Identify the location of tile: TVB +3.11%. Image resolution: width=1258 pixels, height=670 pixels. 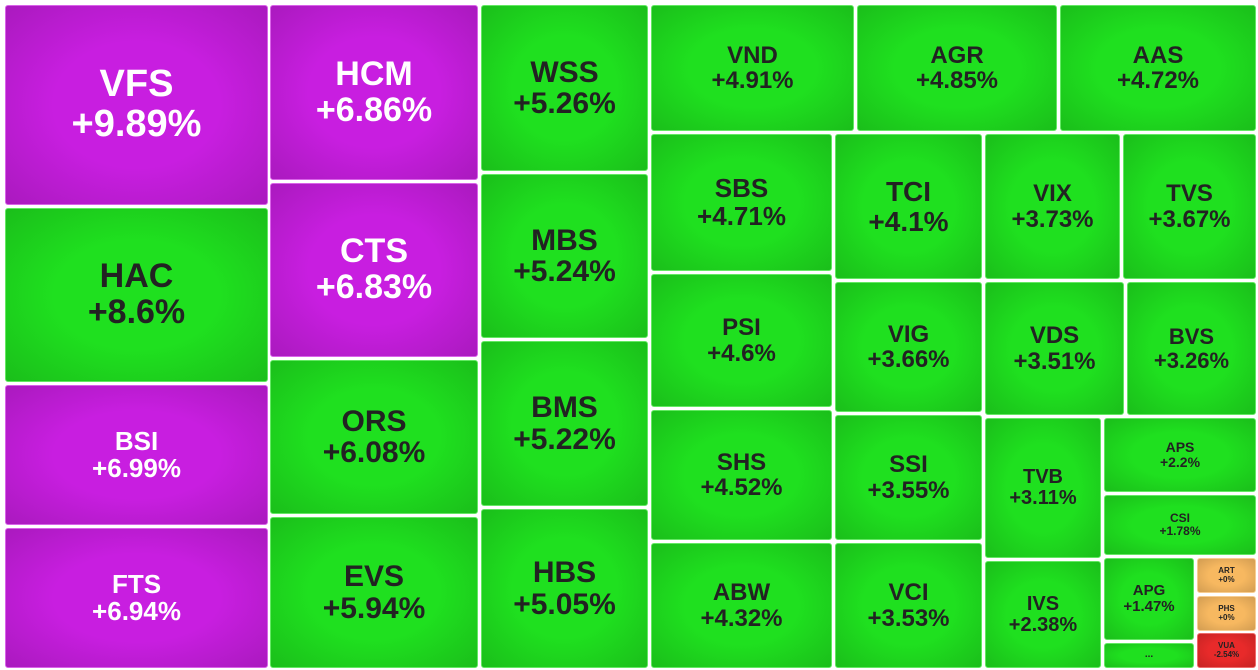
(1043, 488).